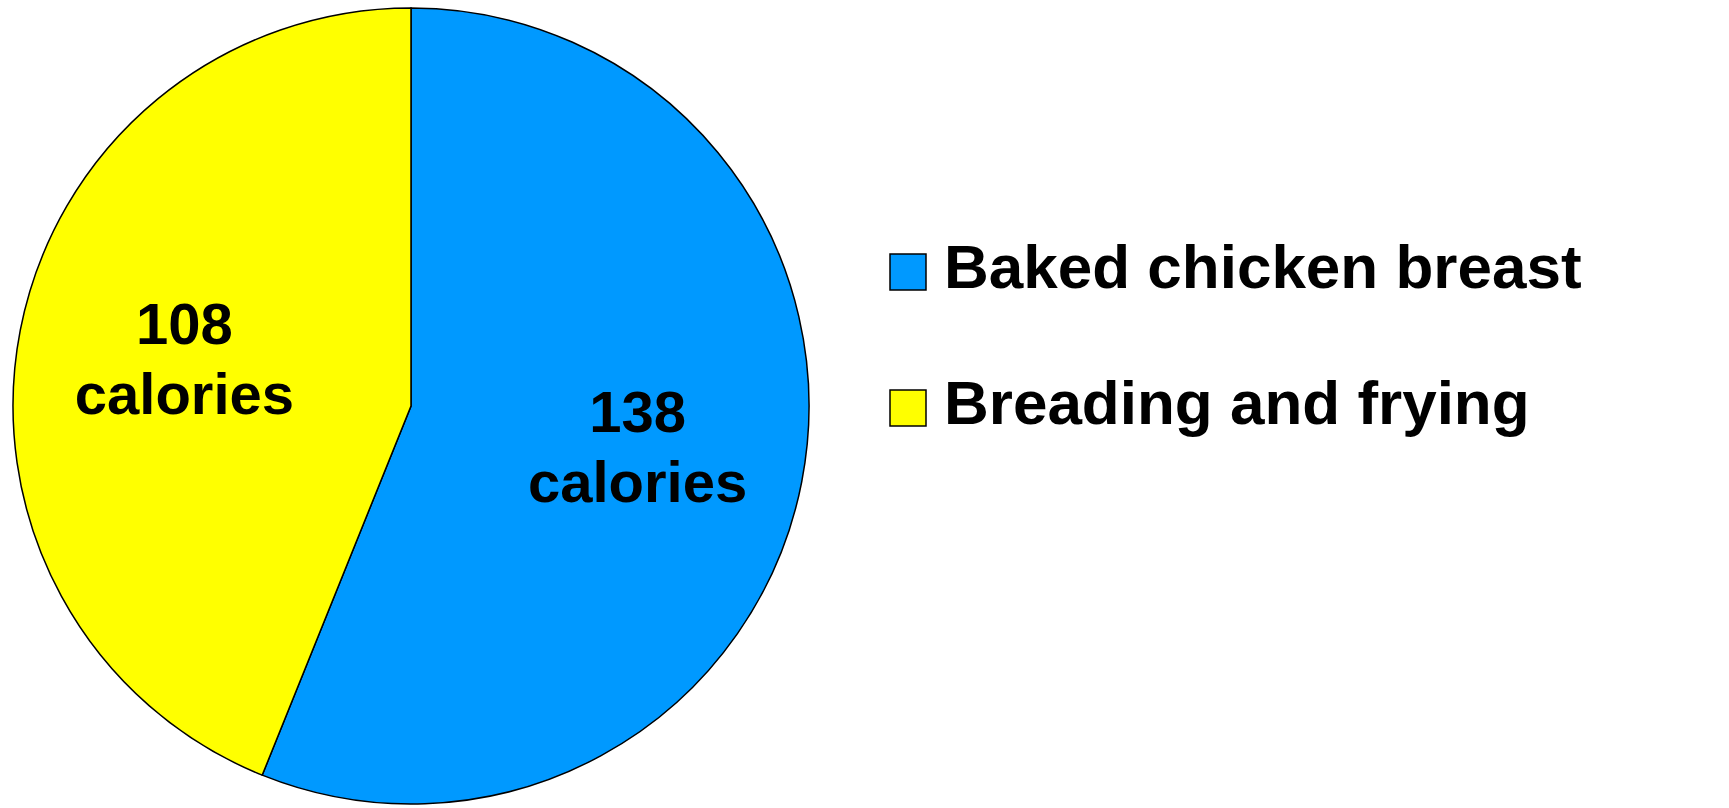 This screenshot has width=1729, height=808. I want to click on legend-label: Baked chicken breast, so click(1263, 267).